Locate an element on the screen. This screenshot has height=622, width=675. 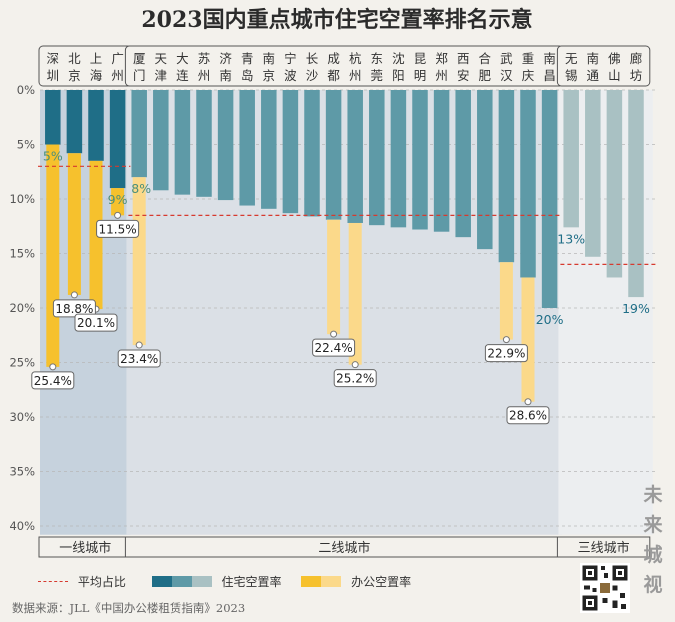
city-label-bottom: 津 is located at coordinates (161, 75).